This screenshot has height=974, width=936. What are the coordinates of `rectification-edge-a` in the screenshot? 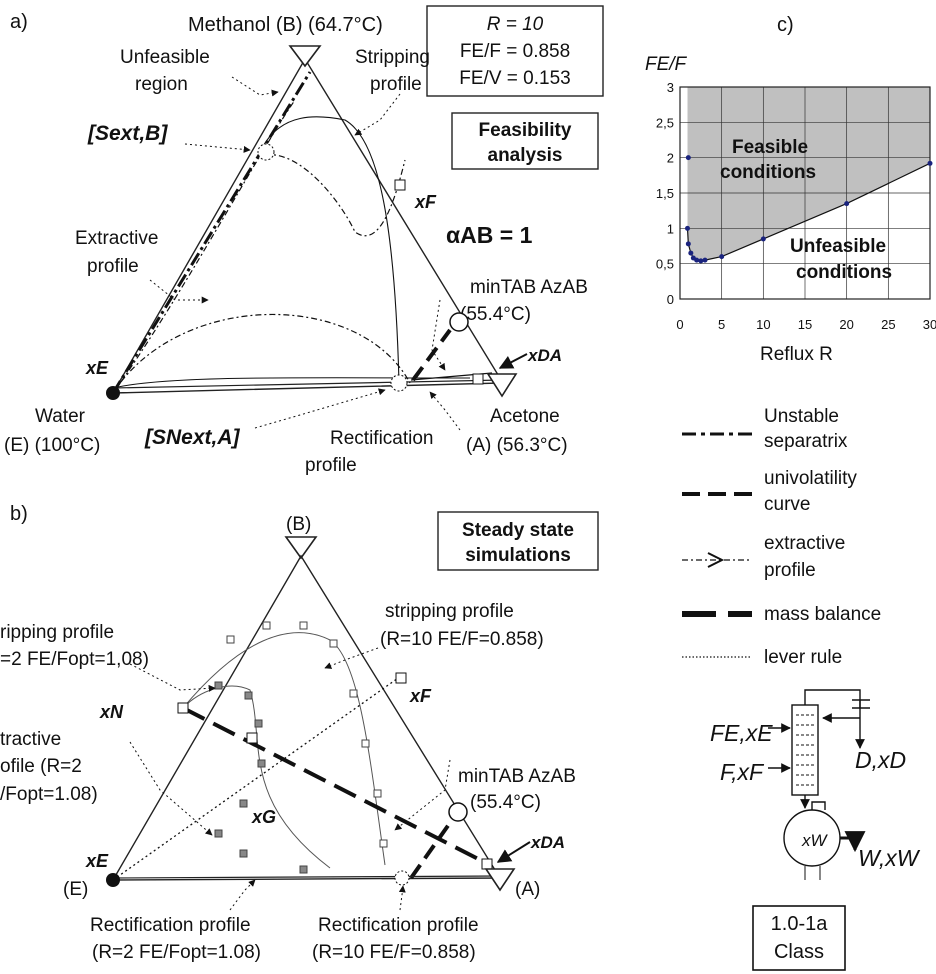 It's located at (308, 384).